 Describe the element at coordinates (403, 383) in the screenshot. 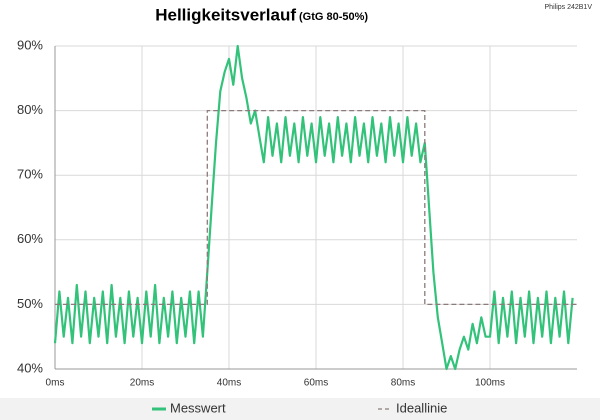

I see `x-tick-label: 80ms` at that location.